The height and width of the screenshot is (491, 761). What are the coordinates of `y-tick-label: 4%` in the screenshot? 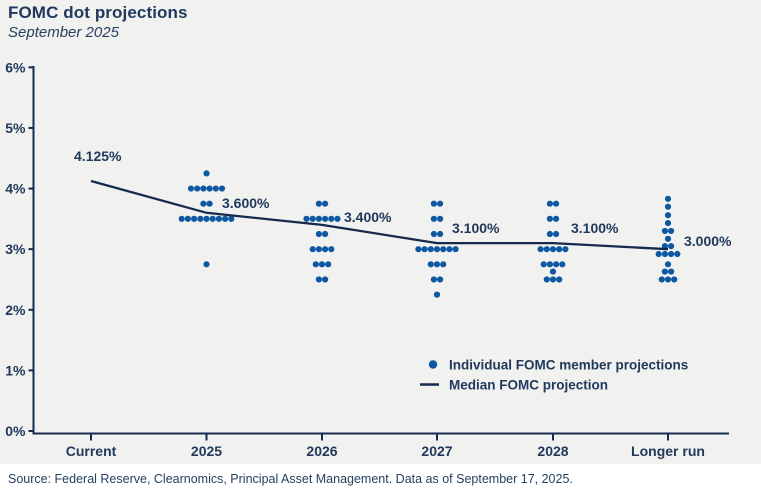 It's located at (15, 189).